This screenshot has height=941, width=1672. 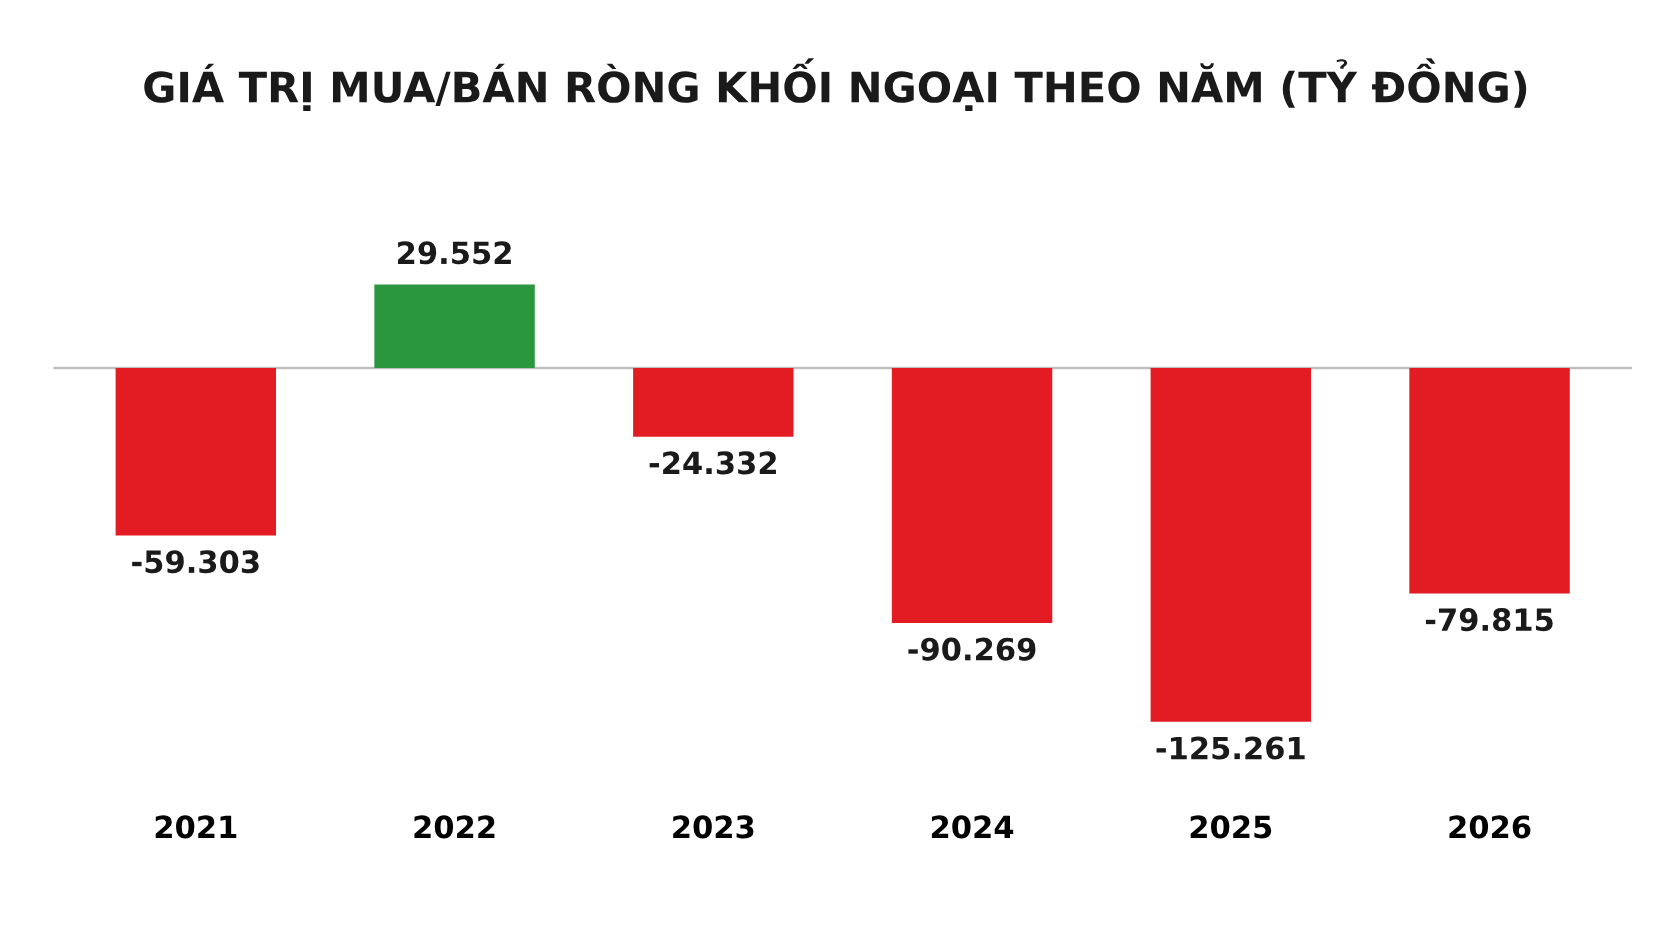 I want to click on data-label: 29.552, so click(x=454, y=253).